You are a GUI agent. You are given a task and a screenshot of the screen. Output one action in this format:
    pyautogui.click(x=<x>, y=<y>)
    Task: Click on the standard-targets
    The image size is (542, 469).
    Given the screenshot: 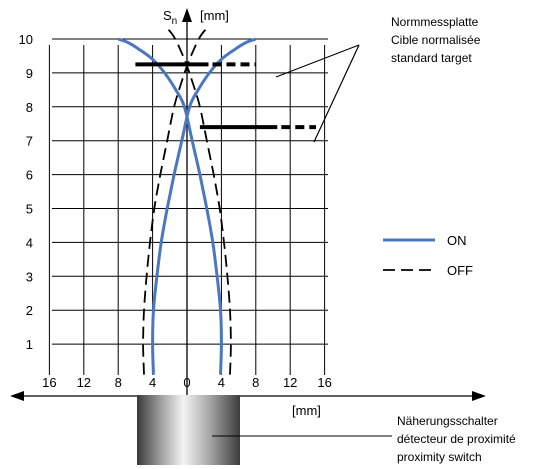 What is the action you would take?
    pyautogui.click(x=225, y=96)
    